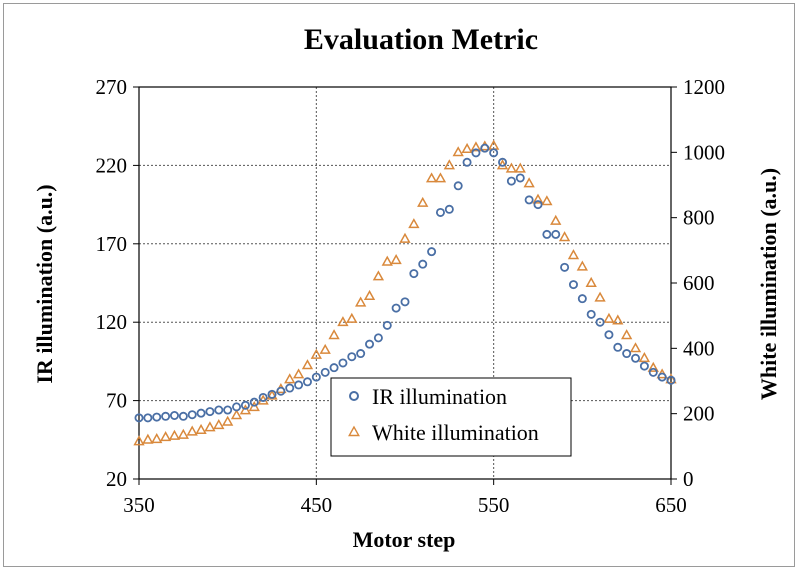 The width and height of the screenshot is (800, 576). Describe the element at coordinates (704, 87) in the screenshot. I see `y-right-tick-label: 1200` at that location.